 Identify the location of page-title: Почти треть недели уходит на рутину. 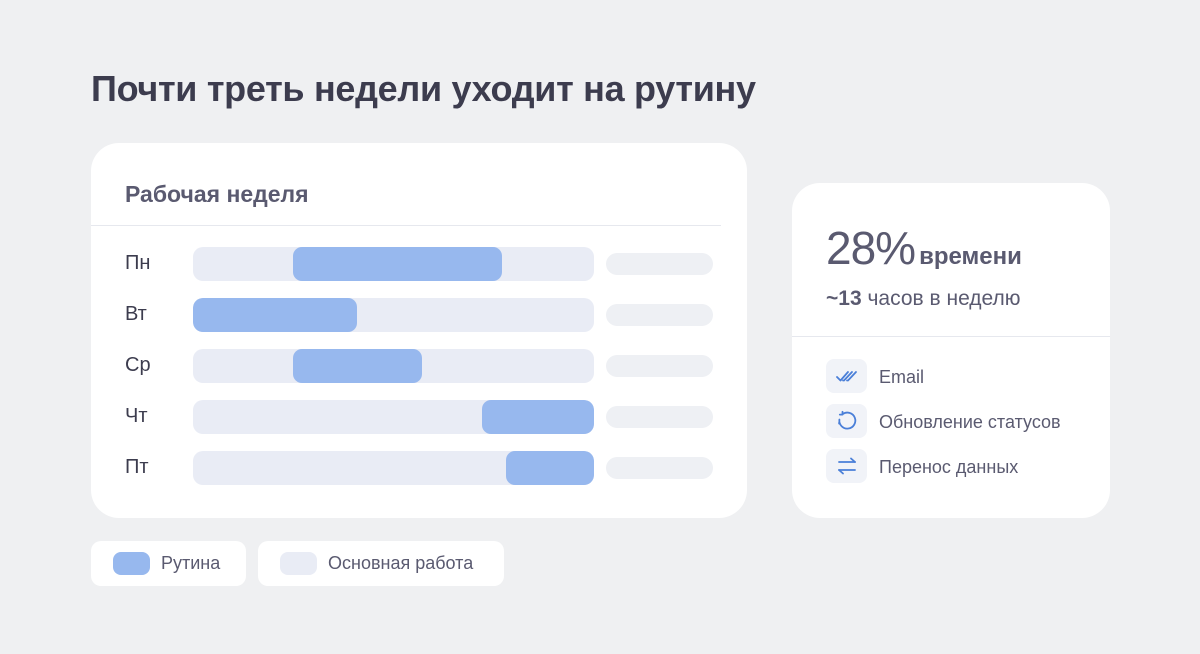
(423, 88).